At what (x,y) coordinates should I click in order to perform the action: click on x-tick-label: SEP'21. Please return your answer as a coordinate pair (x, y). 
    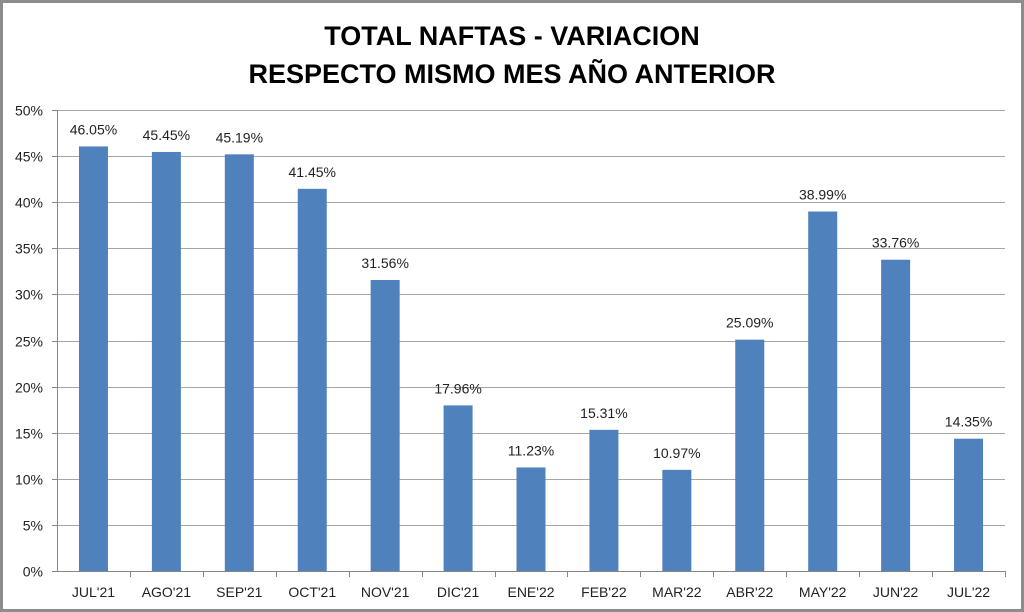
    Looking at the image, I should click on (239, 592).